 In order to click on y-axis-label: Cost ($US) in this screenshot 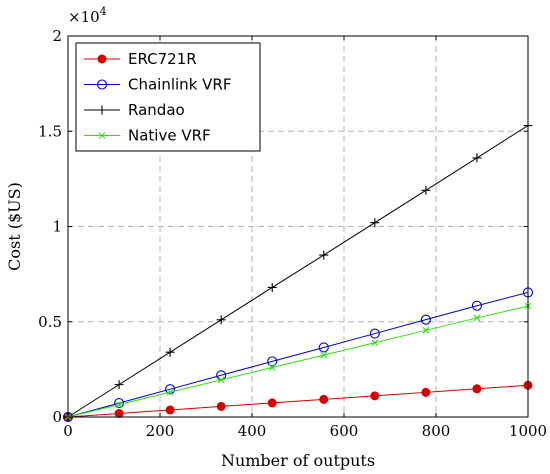, I will do `click(14, 226)`.